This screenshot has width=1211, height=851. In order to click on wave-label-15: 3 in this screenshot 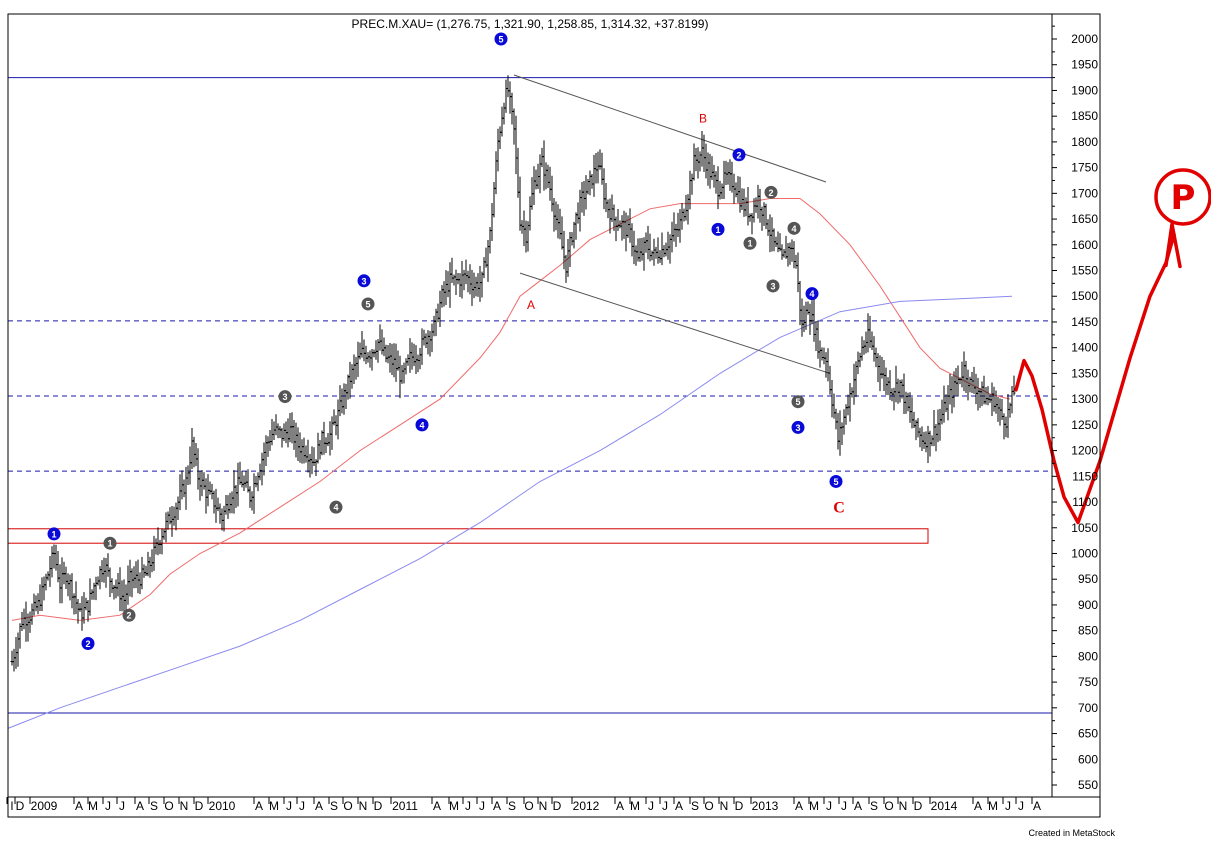, I will do `click(772, 286)`.